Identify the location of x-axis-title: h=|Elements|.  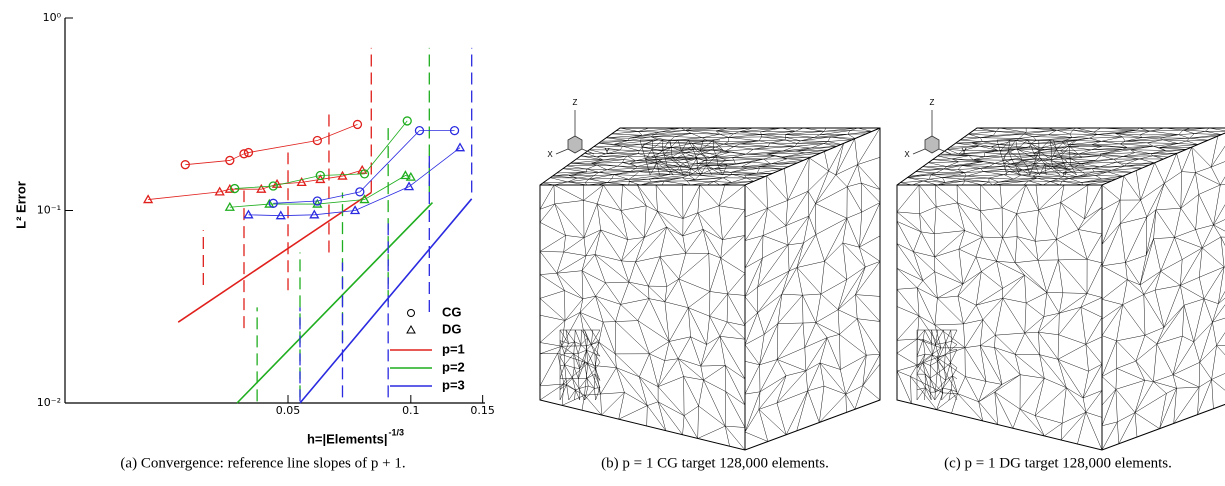
(347, 438).